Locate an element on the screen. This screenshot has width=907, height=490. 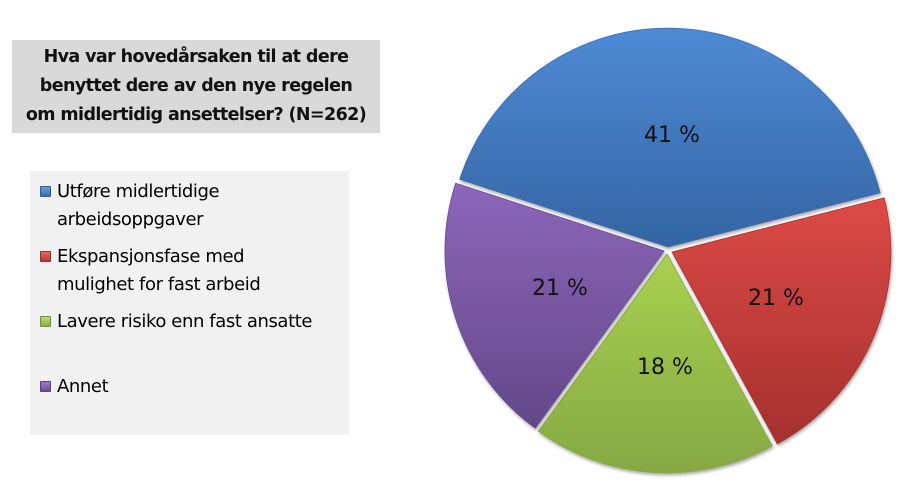
legend-item-annet: Annet is located at coordinates (74, 387).